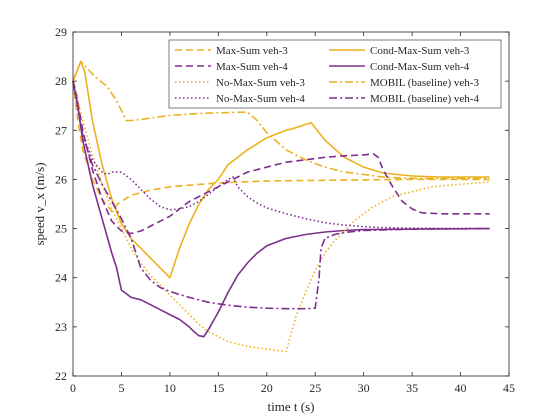  Describe the element at coordinates (61, 179) in the screenshot. I see `y-tick-label: 26` at that location.